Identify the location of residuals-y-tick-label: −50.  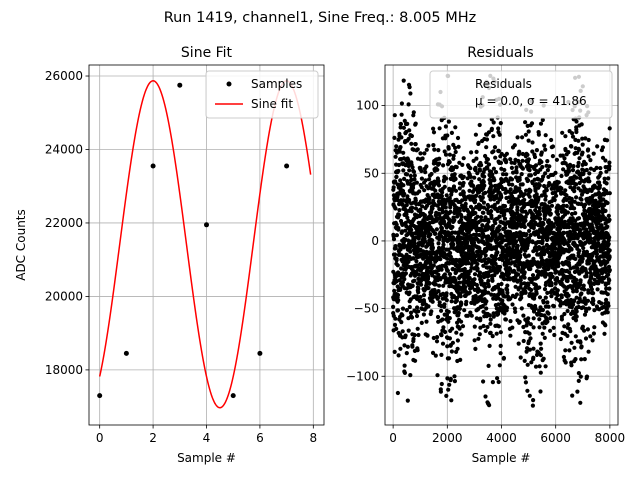
(366, 309).